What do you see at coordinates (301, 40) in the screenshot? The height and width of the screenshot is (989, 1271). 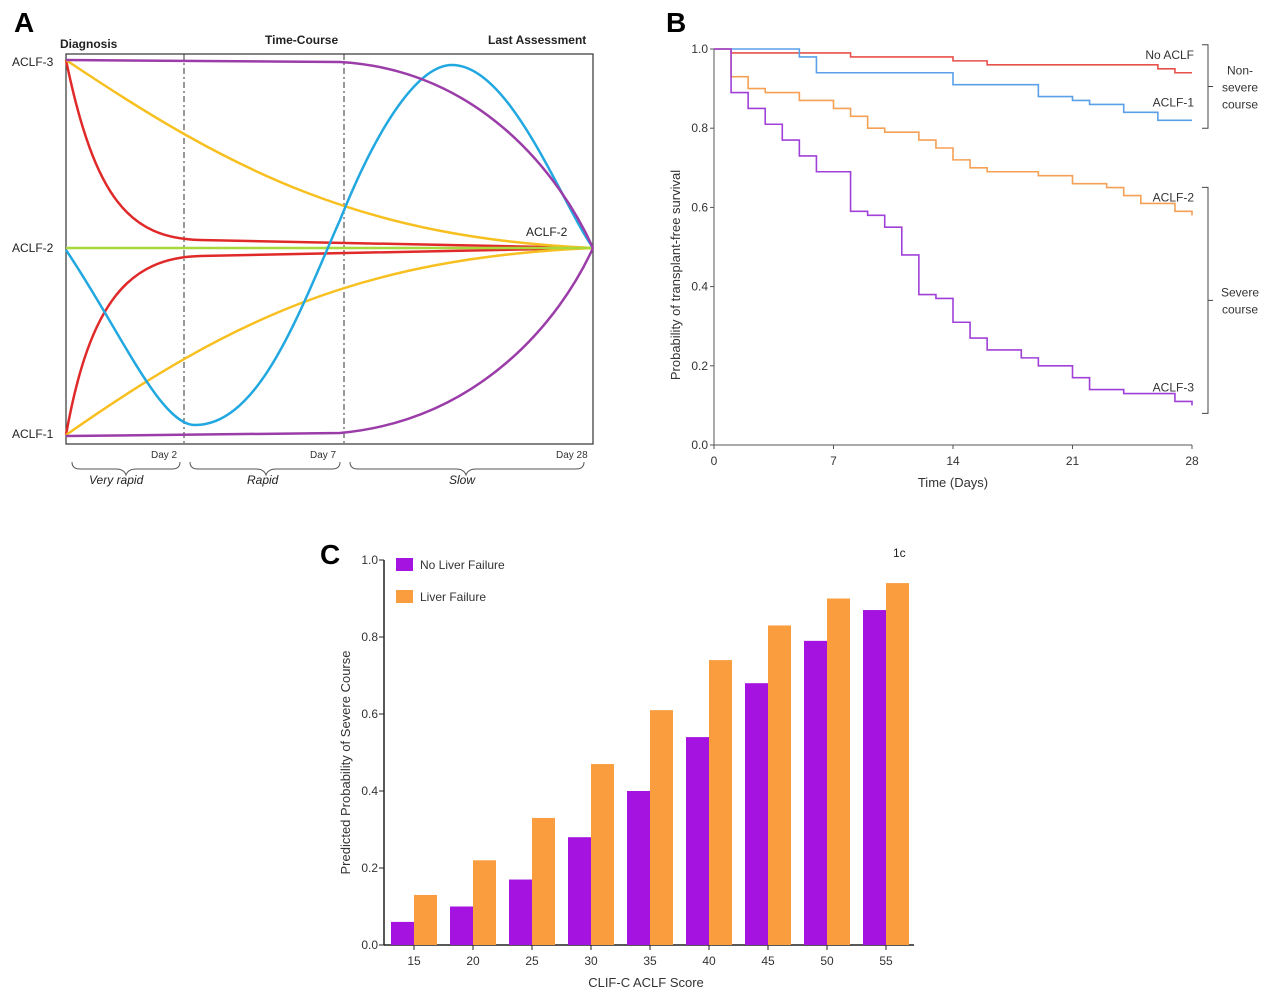 I see `panel-a-header-time-course: Time-Course` at bounding box center [301, 40].